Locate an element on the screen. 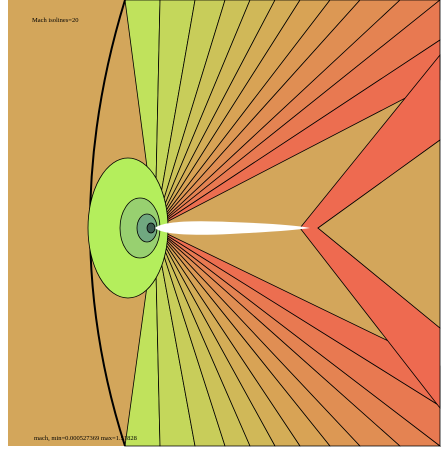 The height and width of the screenshot is (449, 447). airfoil is located at coordinates (232, 228).